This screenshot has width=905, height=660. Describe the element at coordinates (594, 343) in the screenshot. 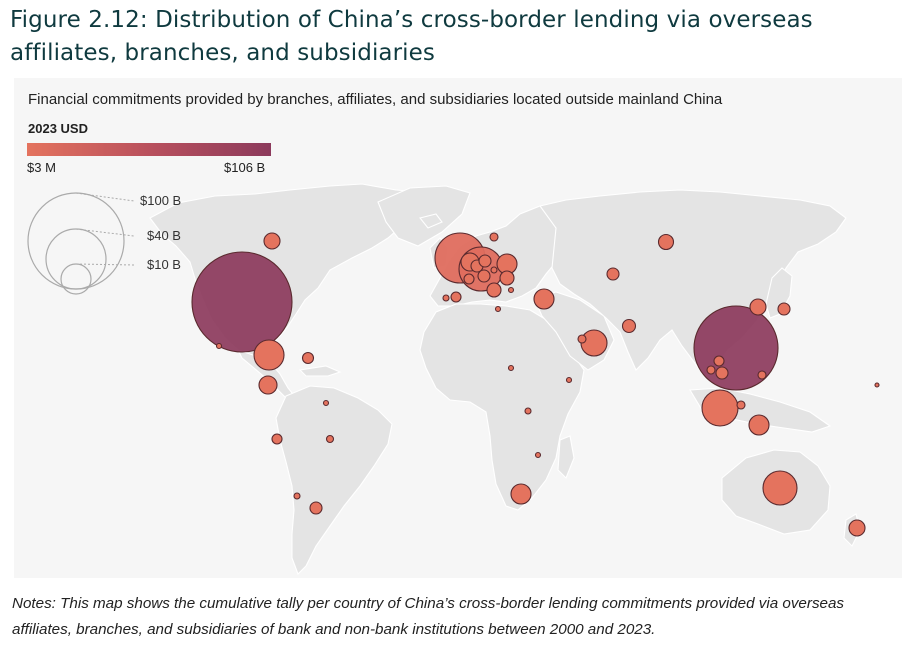

I see `bubble-uae` at that location.